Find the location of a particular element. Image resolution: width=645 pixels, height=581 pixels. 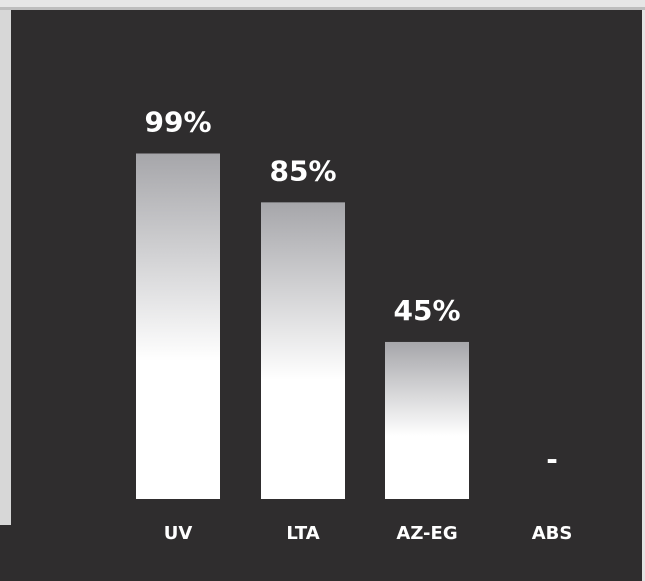

right-edge-panel is located at coordinates (643, 295).